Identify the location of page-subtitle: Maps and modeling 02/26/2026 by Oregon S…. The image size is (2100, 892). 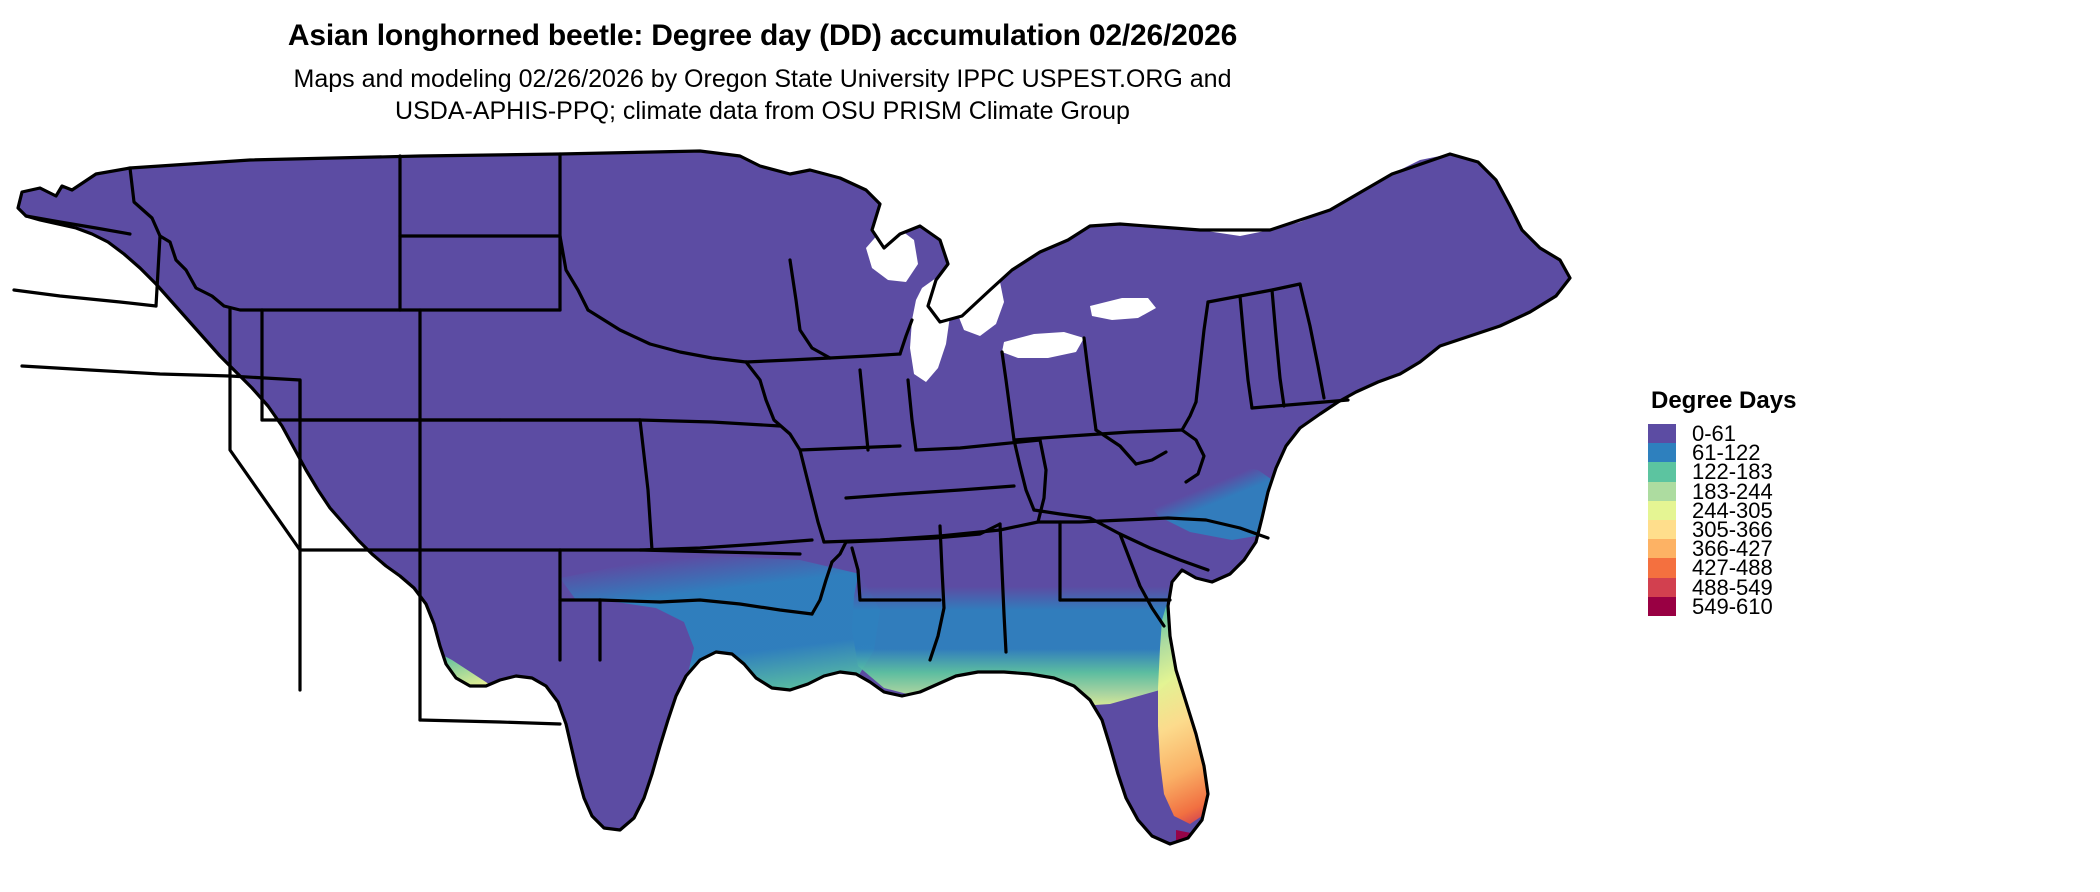
(762, 95).